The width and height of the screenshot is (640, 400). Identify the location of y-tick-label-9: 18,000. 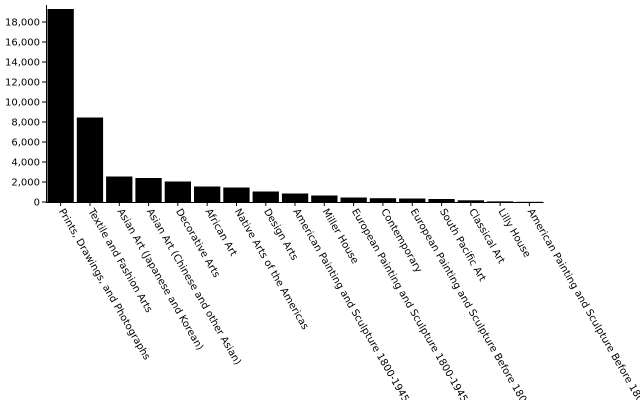
(22, 23).